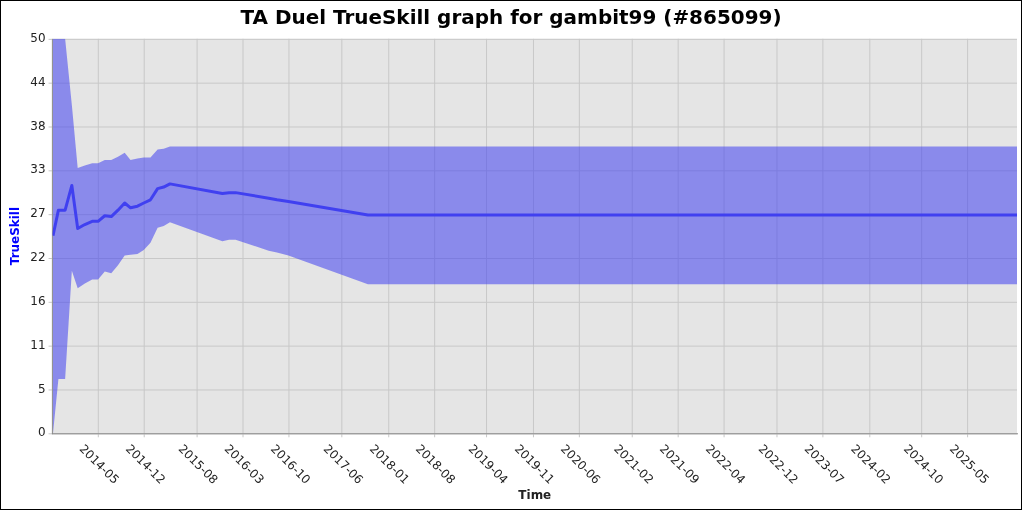 This screenshot has height=512, width=1024. What do you see at coordinates (41, 432) in the screenshot?
I see `y-tick-label: 0` at bounding box center [41, 432].